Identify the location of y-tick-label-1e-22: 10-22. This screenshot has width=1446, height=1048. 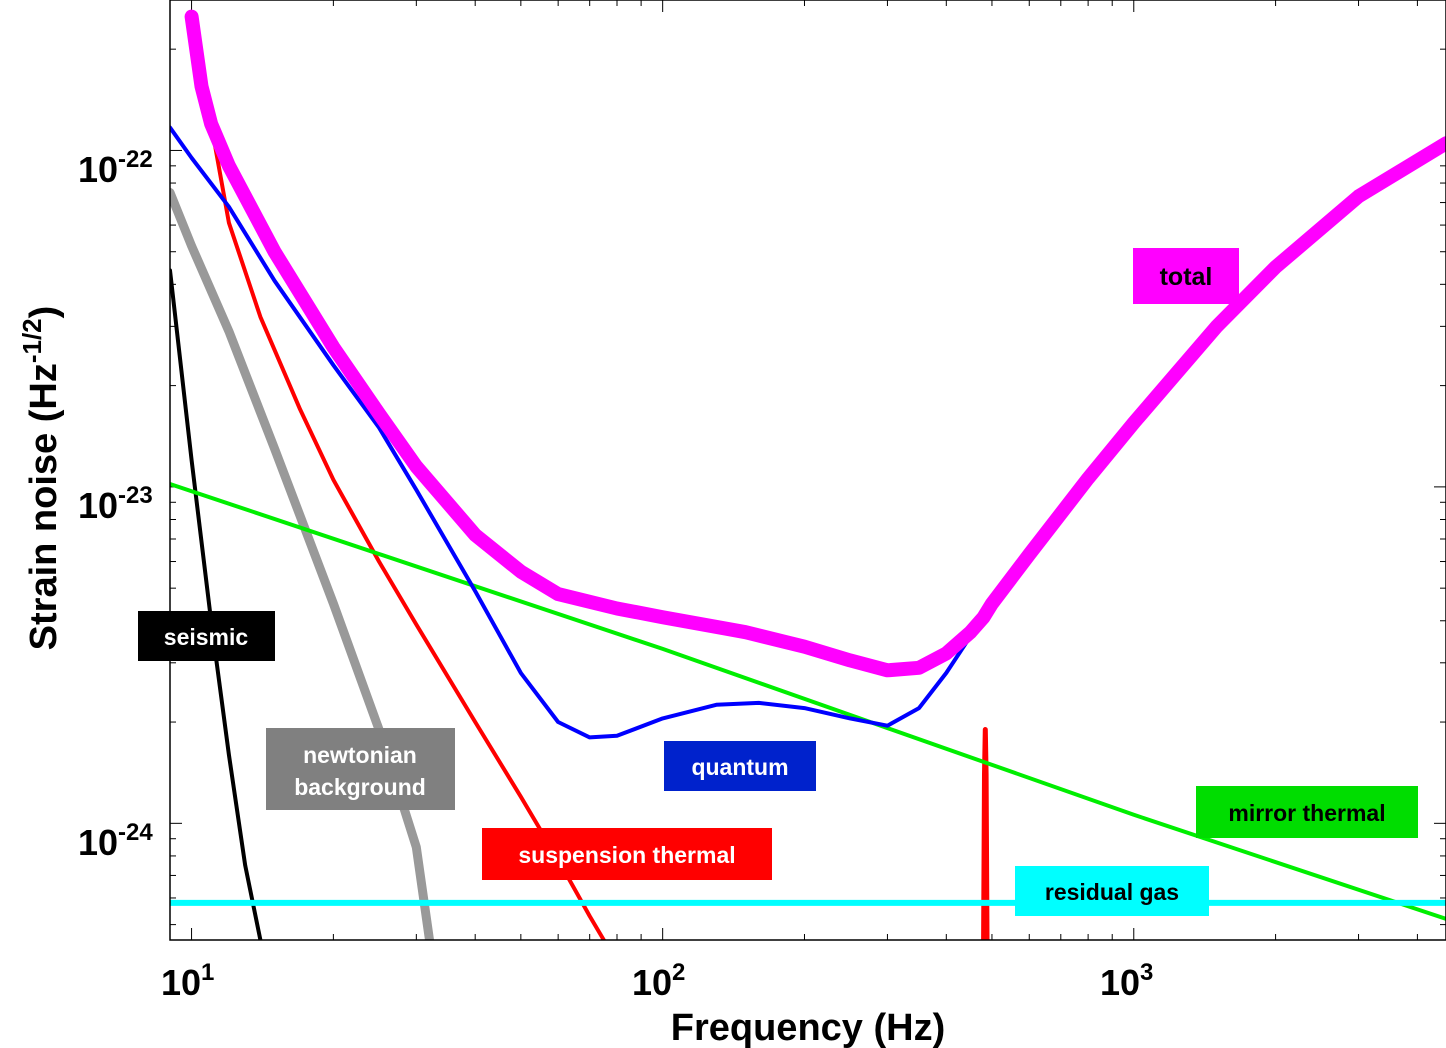
(115, 168).